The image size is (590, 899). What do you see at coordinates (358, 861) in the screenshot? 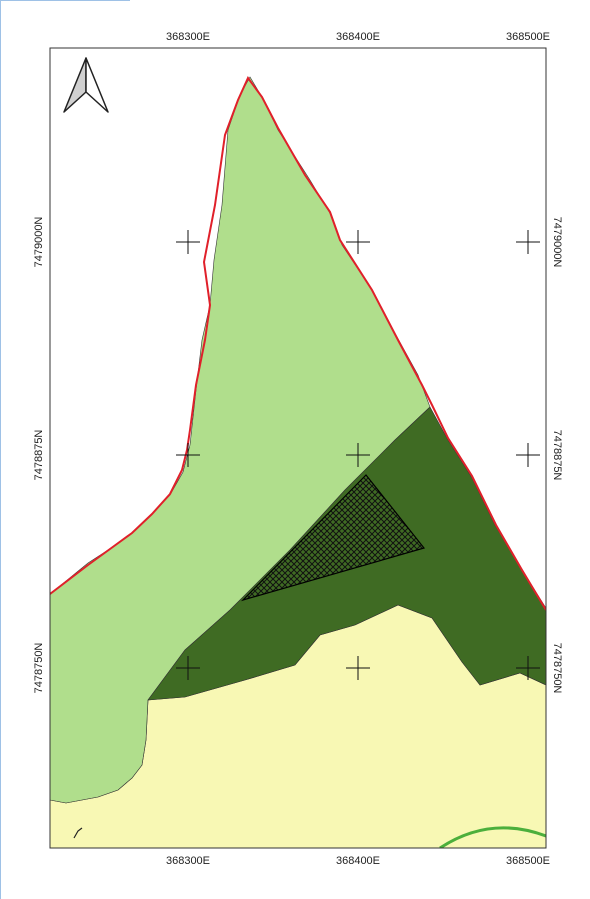
I see `grid-label-bottom-2: 368400E` at bounding box center [358, 861].